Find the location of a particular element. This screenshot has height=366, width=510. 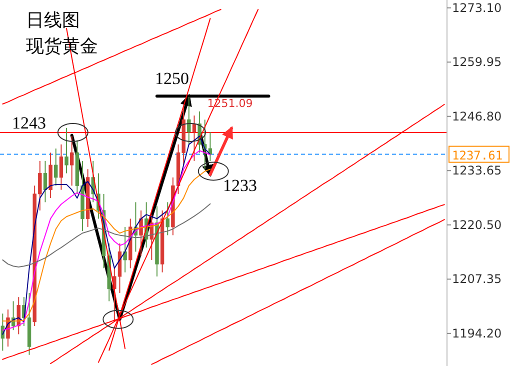

annotation: 1250 is located at coordinates (172, 78).